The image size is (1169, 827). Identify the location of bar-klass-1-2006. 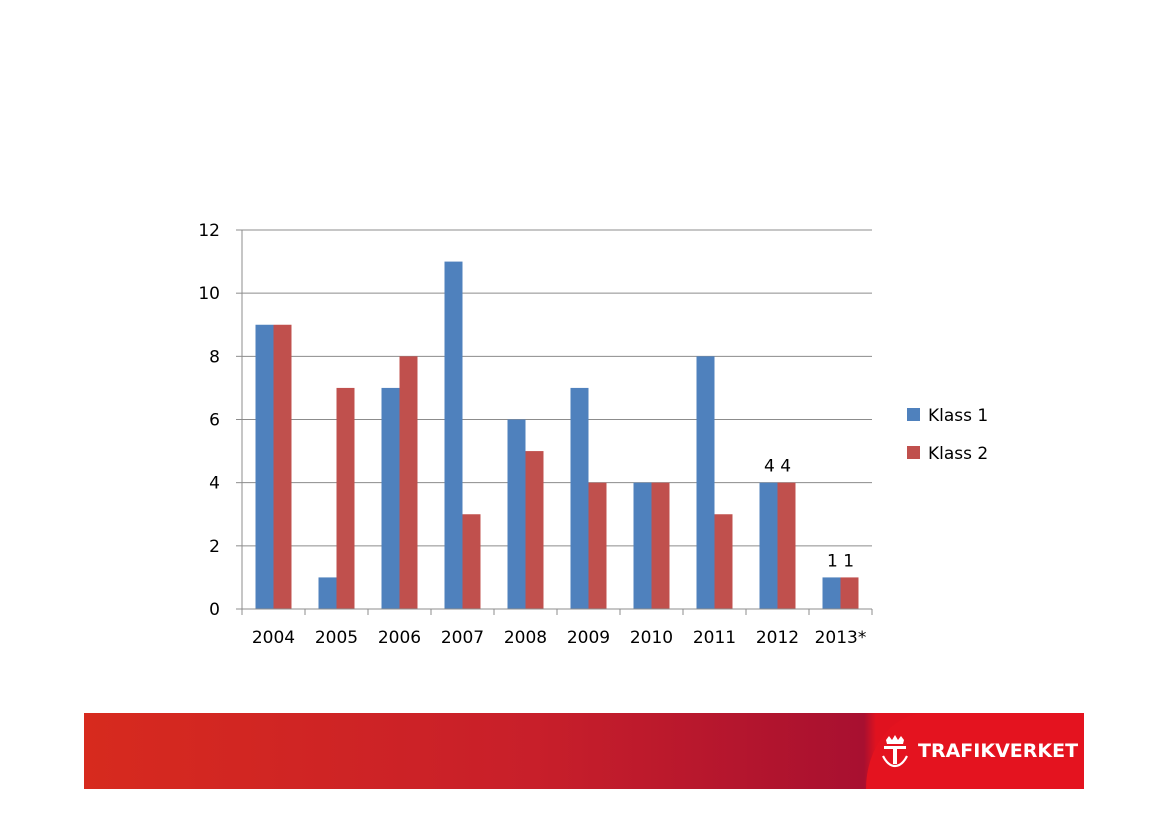
(390, 498).